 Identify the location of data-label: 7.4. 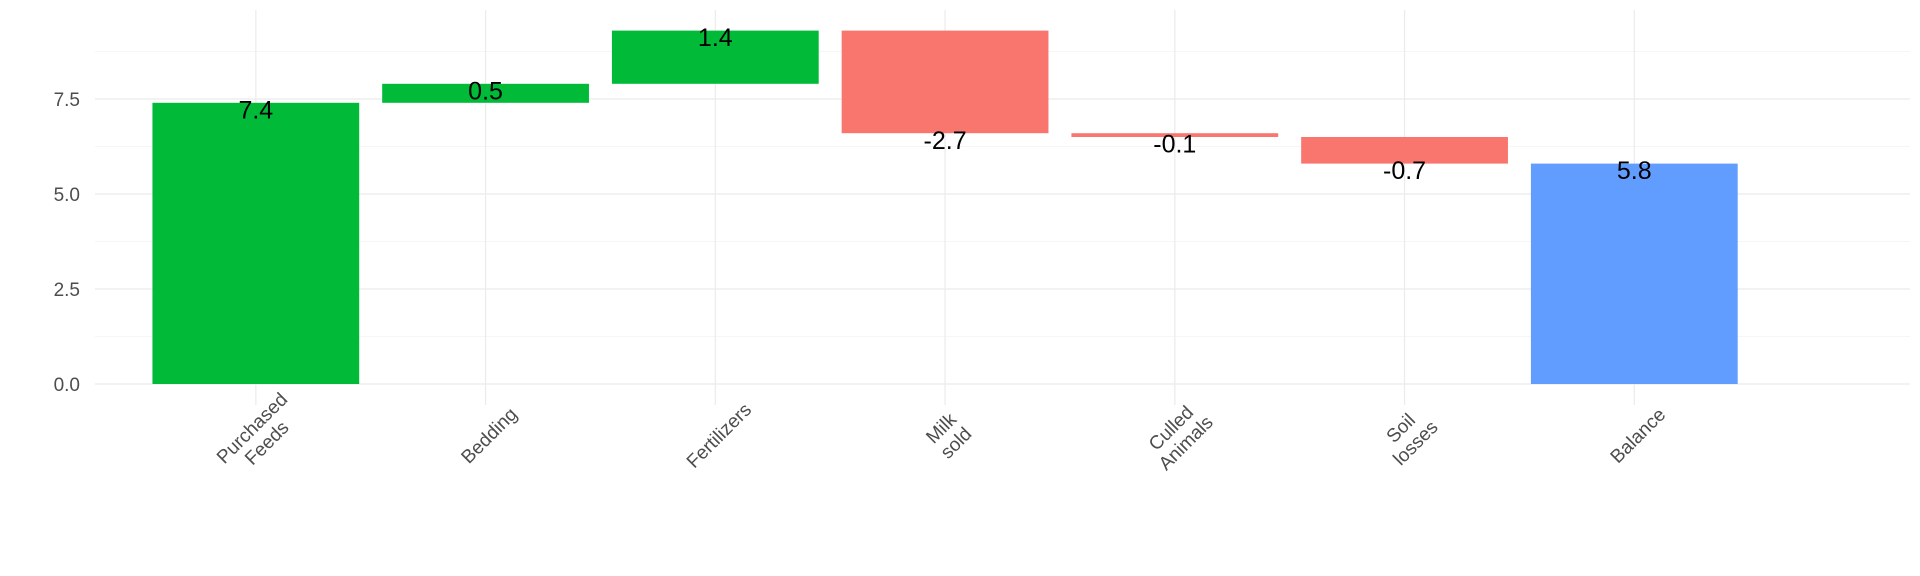
(255, 110).